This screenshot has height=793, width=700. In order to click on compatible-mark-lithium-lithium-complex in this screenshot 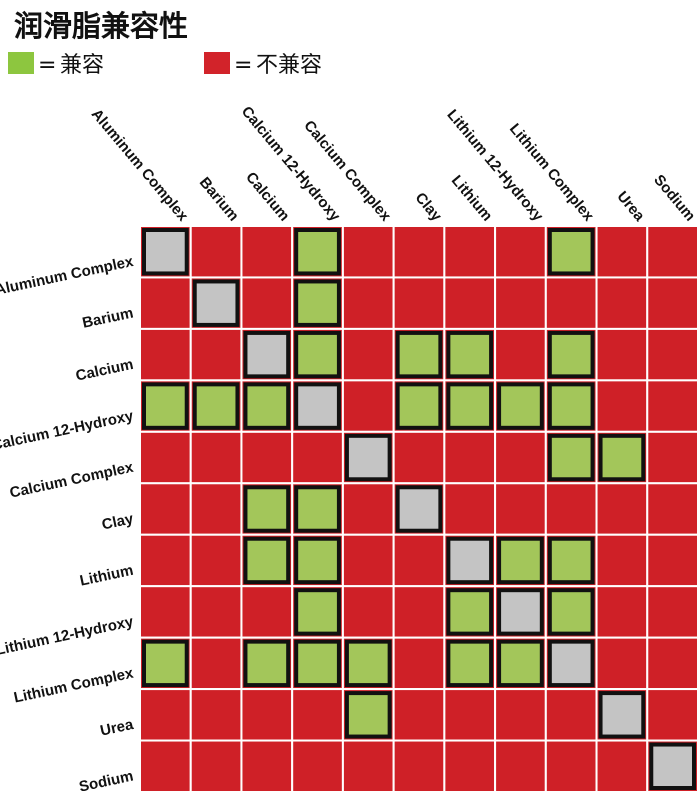, I will do `click(571, 560)`.